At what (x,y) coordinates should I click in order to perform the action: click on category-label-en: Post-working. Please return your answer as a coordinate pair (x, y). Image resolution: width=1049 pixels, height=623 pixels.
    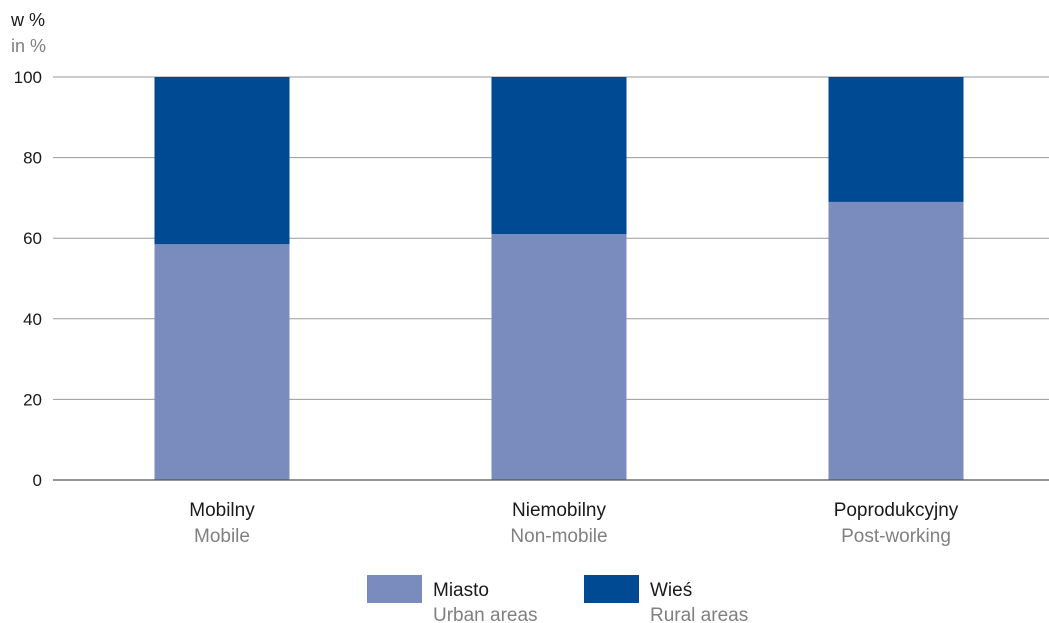
    Looking at the image, I should click on (896, 536).